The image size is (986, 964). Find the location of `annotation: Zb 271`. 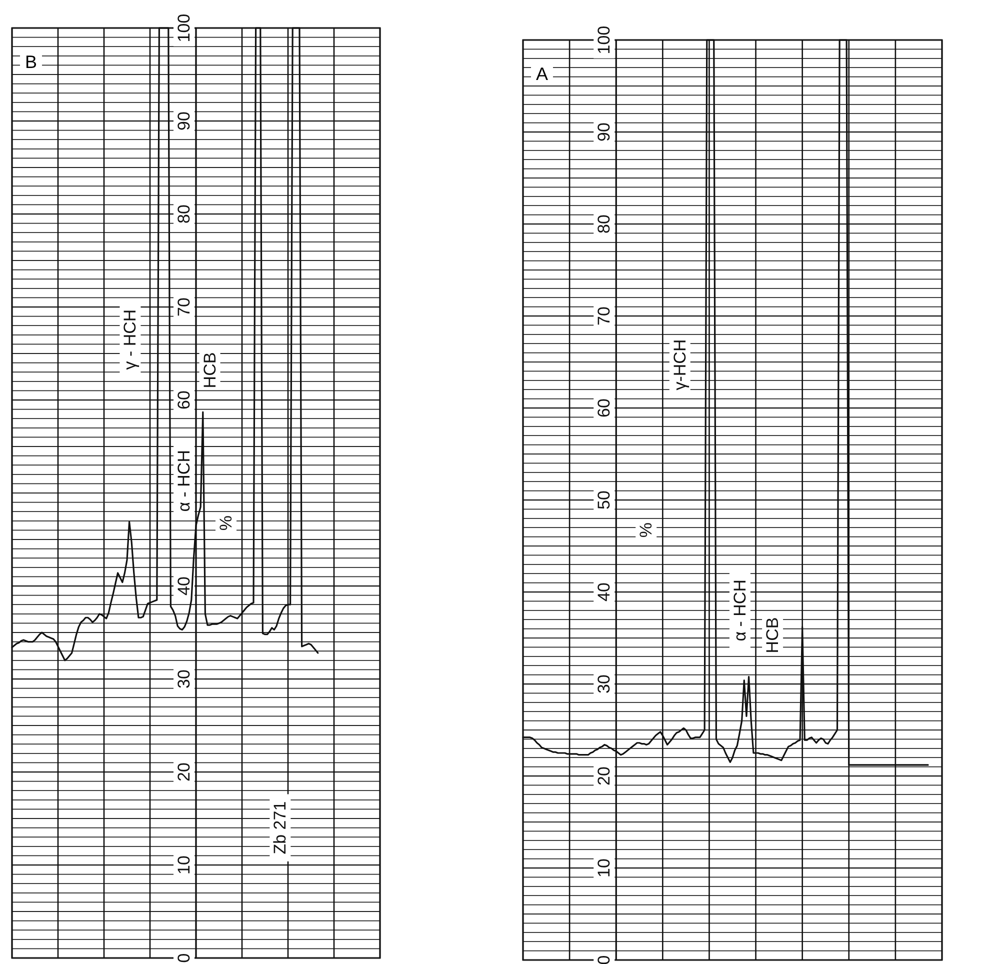

annotation: Zb 271 is located at coordinates (280, 827).